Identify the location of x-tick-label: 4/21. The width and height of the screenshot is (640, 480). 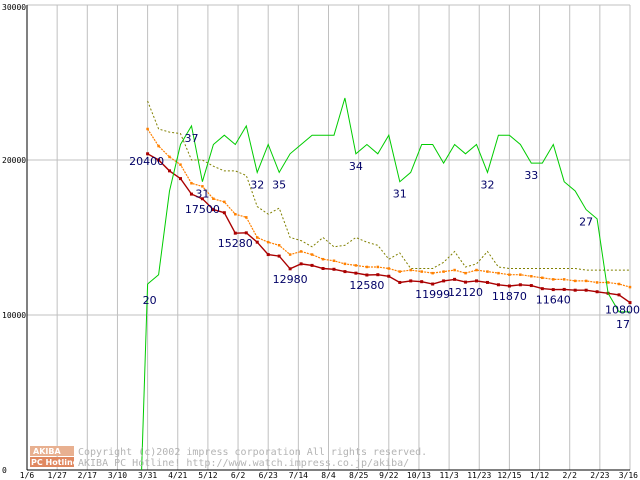
(177, 475).